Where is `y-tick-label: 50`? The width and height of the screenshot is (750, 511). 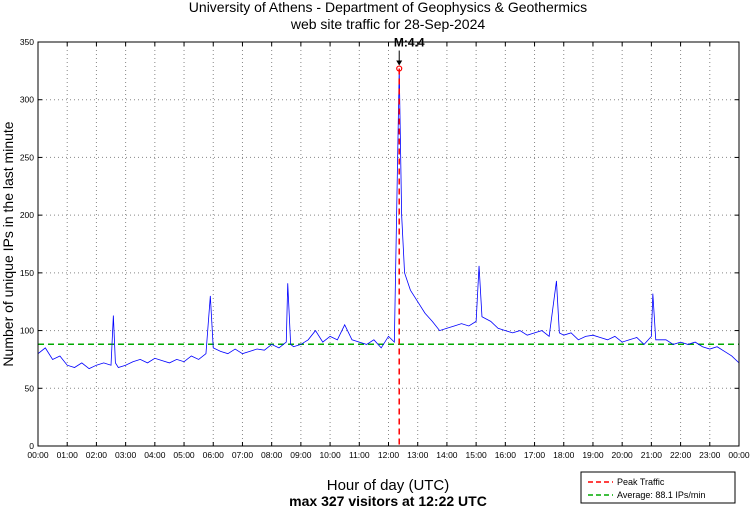
y-tick-label: 50 is located at coordinates (30, 388).